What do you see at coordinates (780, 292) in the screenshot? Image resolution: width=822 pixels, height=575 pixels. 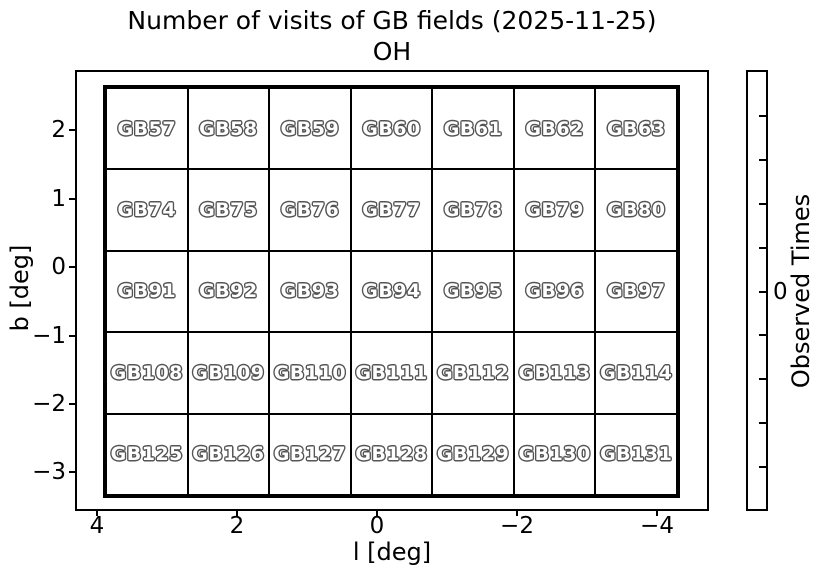 I see `colorbar-tick-label: 0` at bounding box center [780, 292].